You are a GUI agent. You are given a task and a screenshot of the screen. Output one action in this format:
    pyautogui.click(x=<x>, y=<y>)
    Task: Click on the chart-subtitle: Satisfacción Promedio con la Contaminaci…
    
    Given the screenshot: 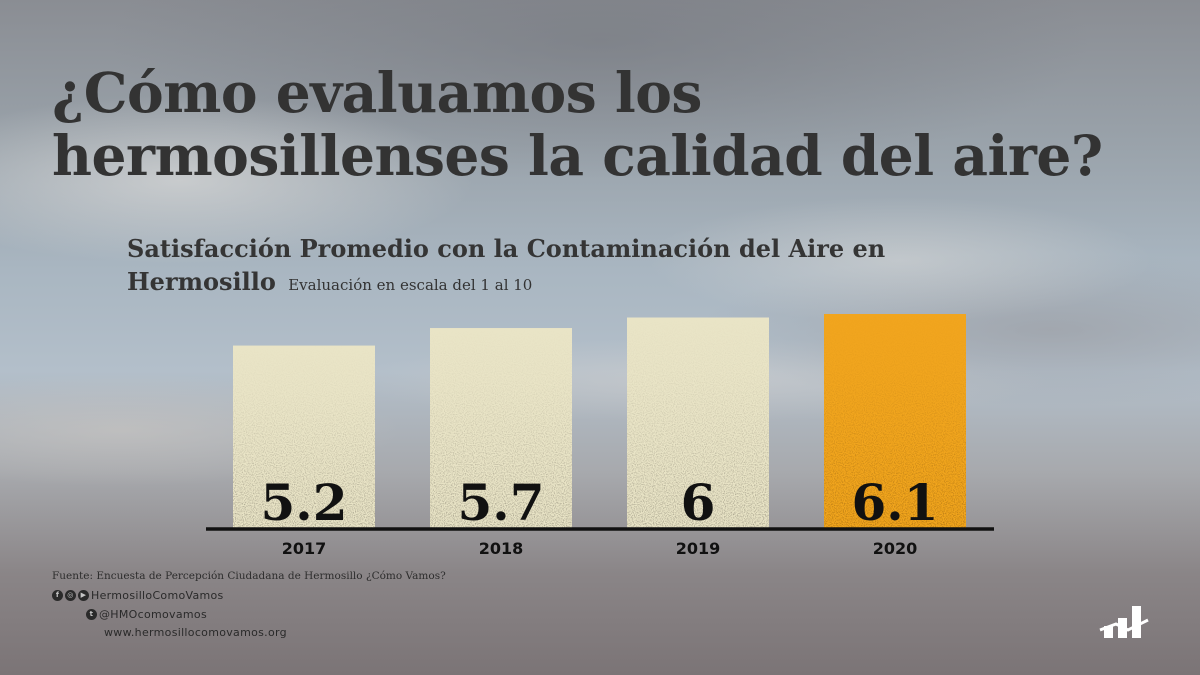 What is the action you would take?
    pyautogui.click(x=507, y=265)
    